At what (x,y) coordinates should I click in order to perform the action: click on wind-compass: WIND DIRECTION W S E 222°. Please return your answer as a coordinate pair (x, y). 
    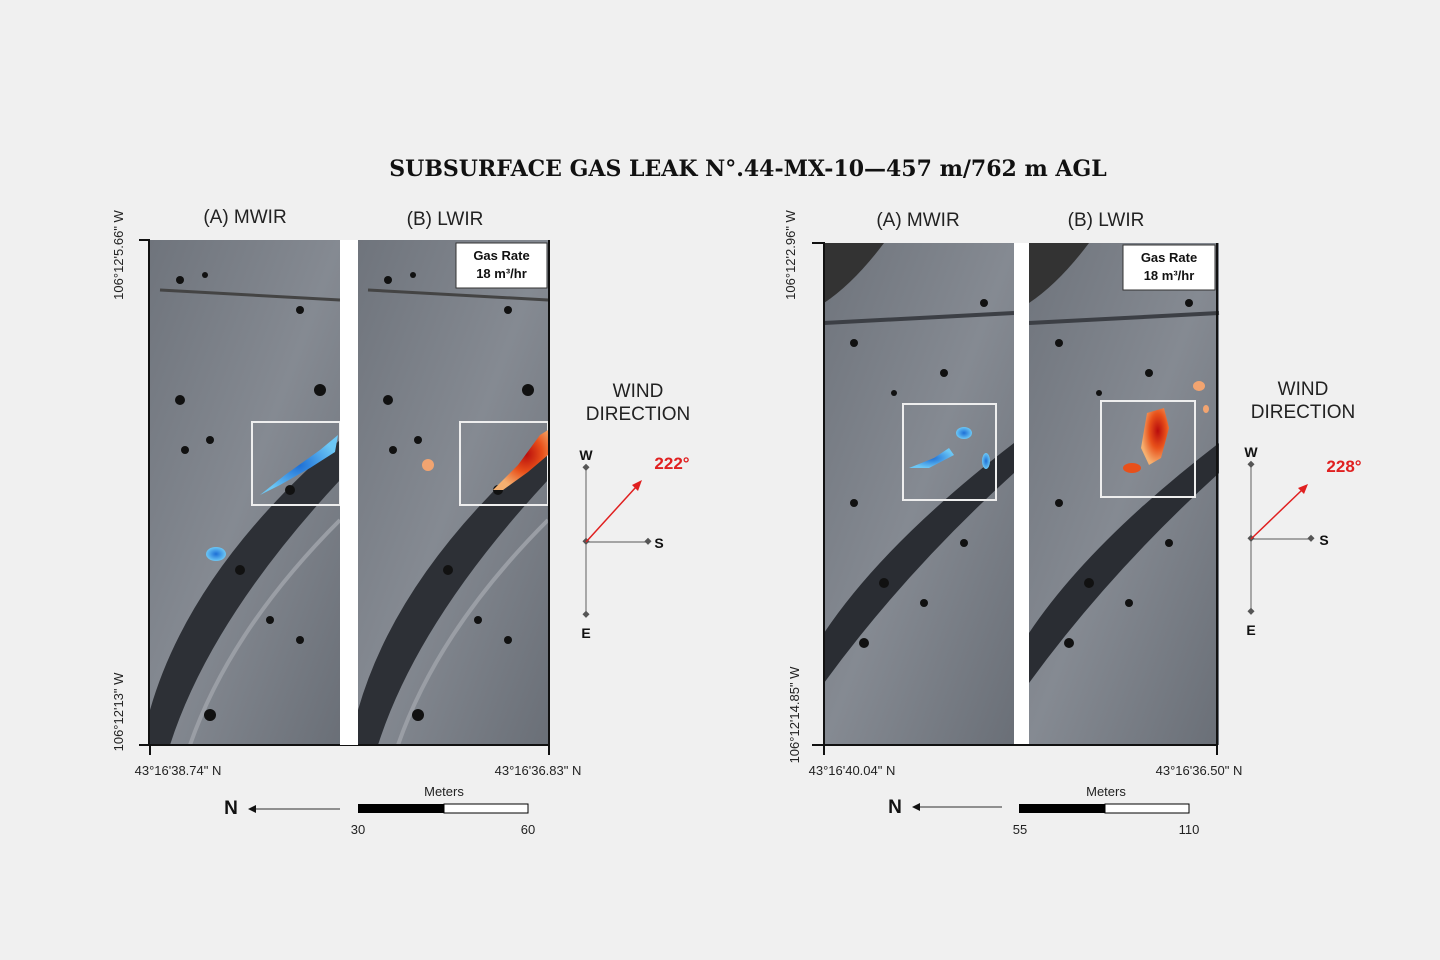
    Looking at the image, I should click on (634, 511).